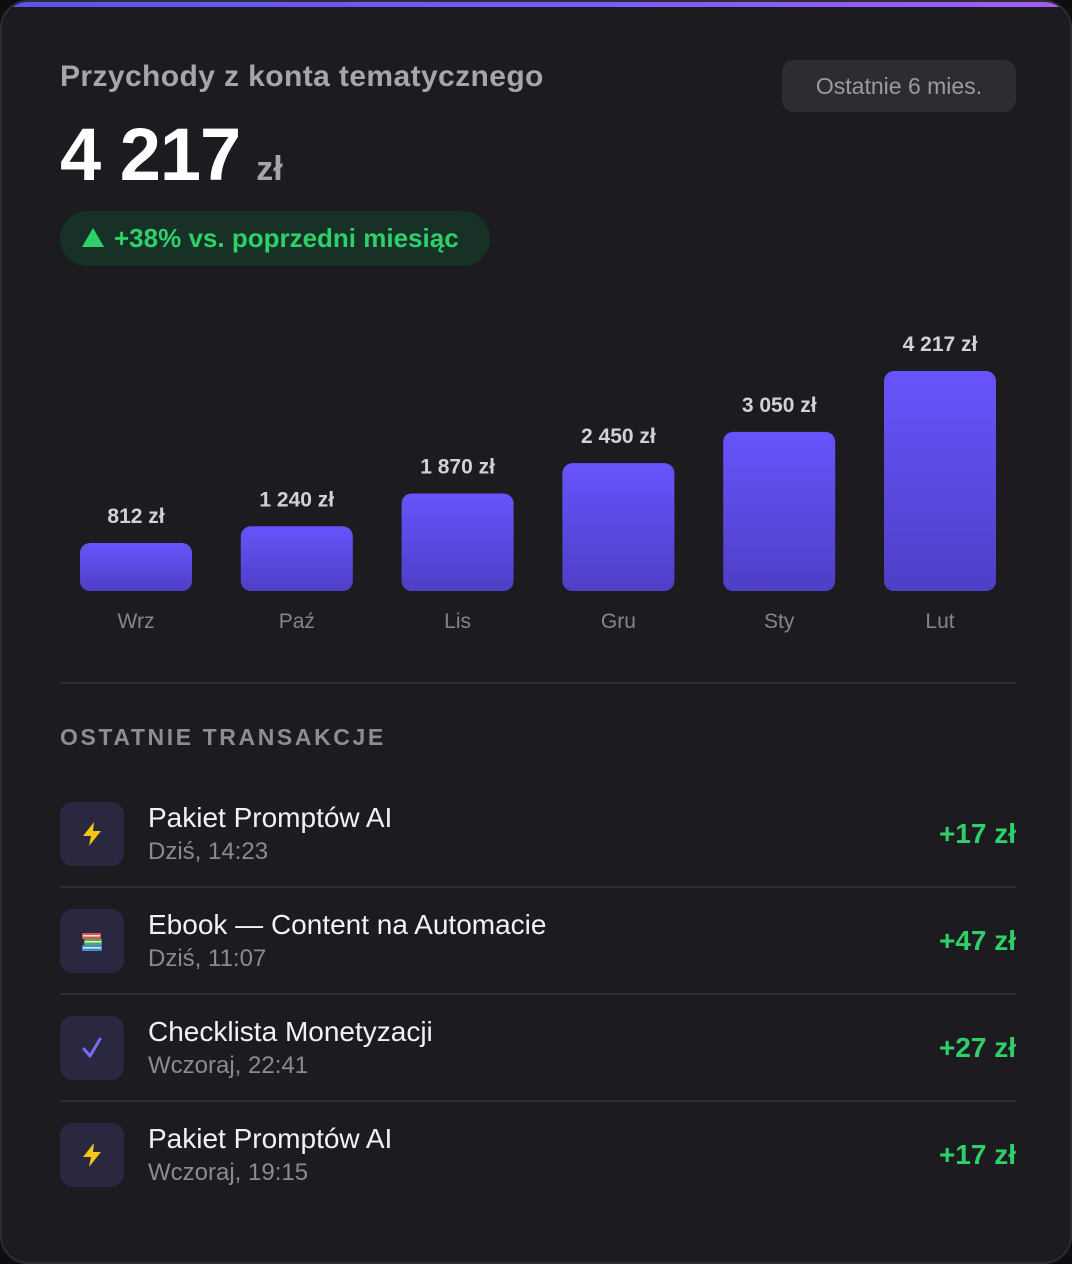  I want to click on transaction-name: Checklista Monetyzacji, so click(290, 1031).